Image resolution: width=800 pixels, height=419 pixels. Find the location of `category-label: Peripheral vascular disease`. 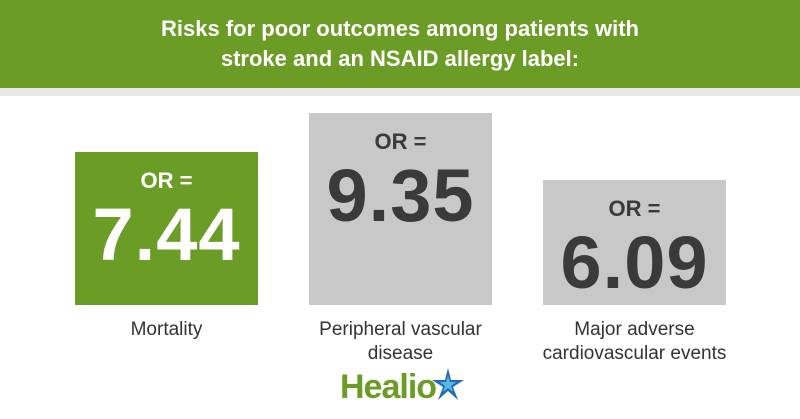

category-label: Peripheral vascular disease is located at coordinates (400, 341).